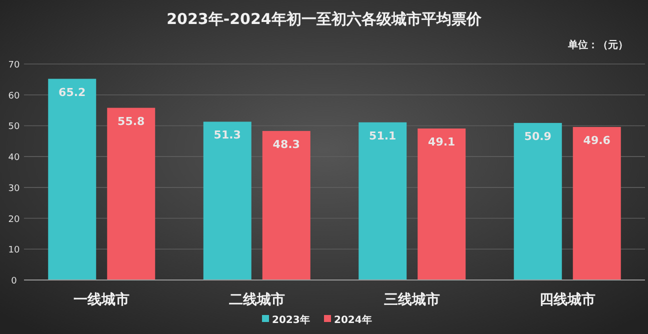 The height and width of the screenshot is (334, 648). What do you see at coordinates (412, 299) in the screenshot?
I see `x-tick-label: 三线城市` at bounding box center [412, 299].